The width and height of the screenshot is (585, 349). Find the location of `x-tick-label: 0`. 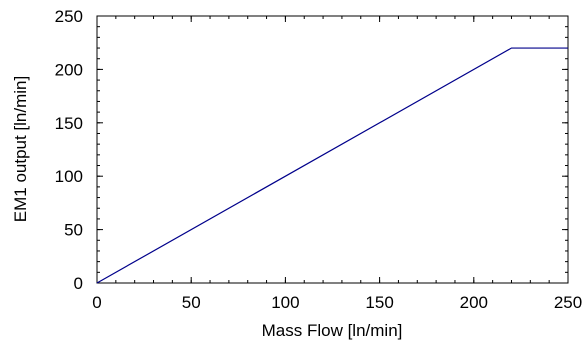

x-tick-label: 0 is located at coordinates (96, 302).